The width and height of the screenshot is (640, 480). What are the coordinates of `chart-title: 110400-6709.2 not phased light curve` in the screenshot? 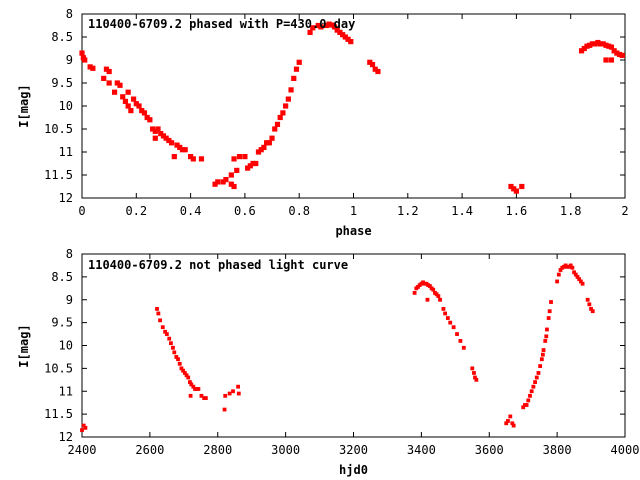 It's located at (218, 265).